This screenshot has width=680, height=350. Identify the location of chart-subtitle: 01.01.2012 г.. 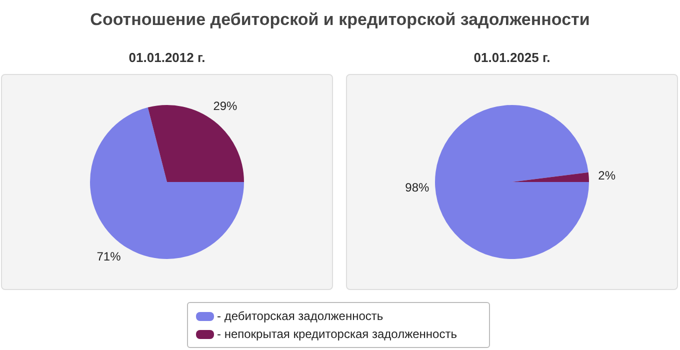
(167, 58).